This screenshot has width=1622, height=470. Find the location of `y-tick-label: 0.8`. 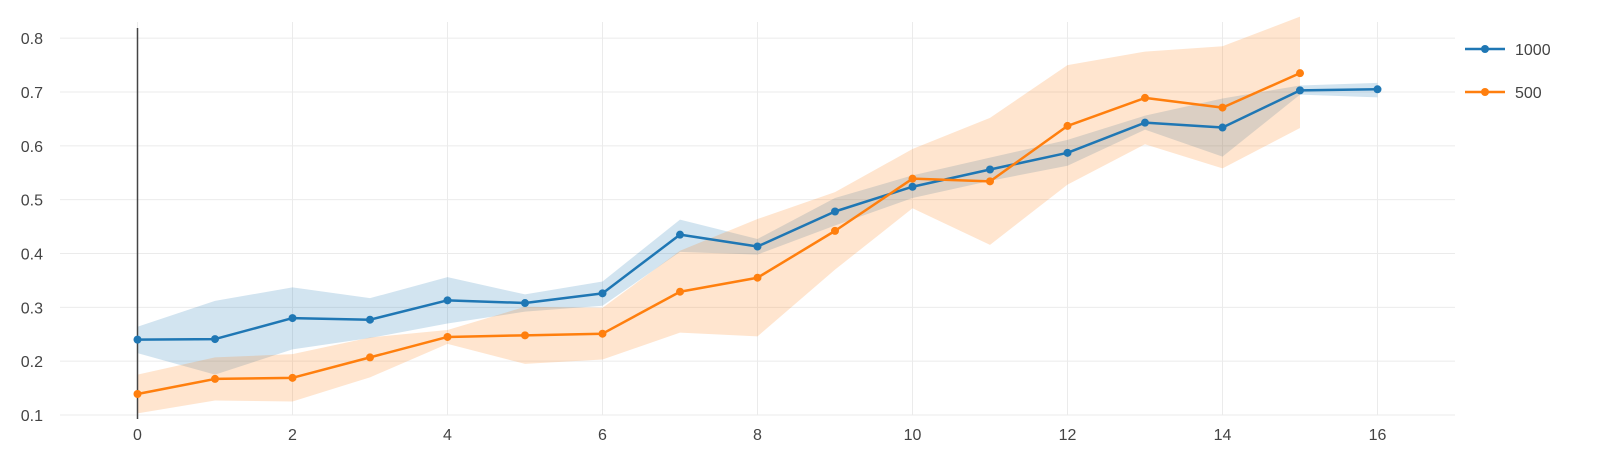

y-tick-label: 0.8 is located at coordinates (32, 39).